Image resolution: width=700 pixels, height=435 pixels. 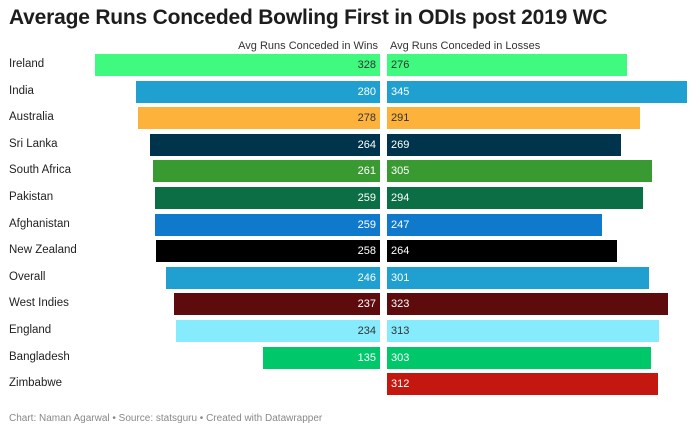 What do you see at coordinates (308, 46) in the screenshot?
I see `wins-column-header: Avg Runs Conceded in Wins` at bounding box center [308, 46].